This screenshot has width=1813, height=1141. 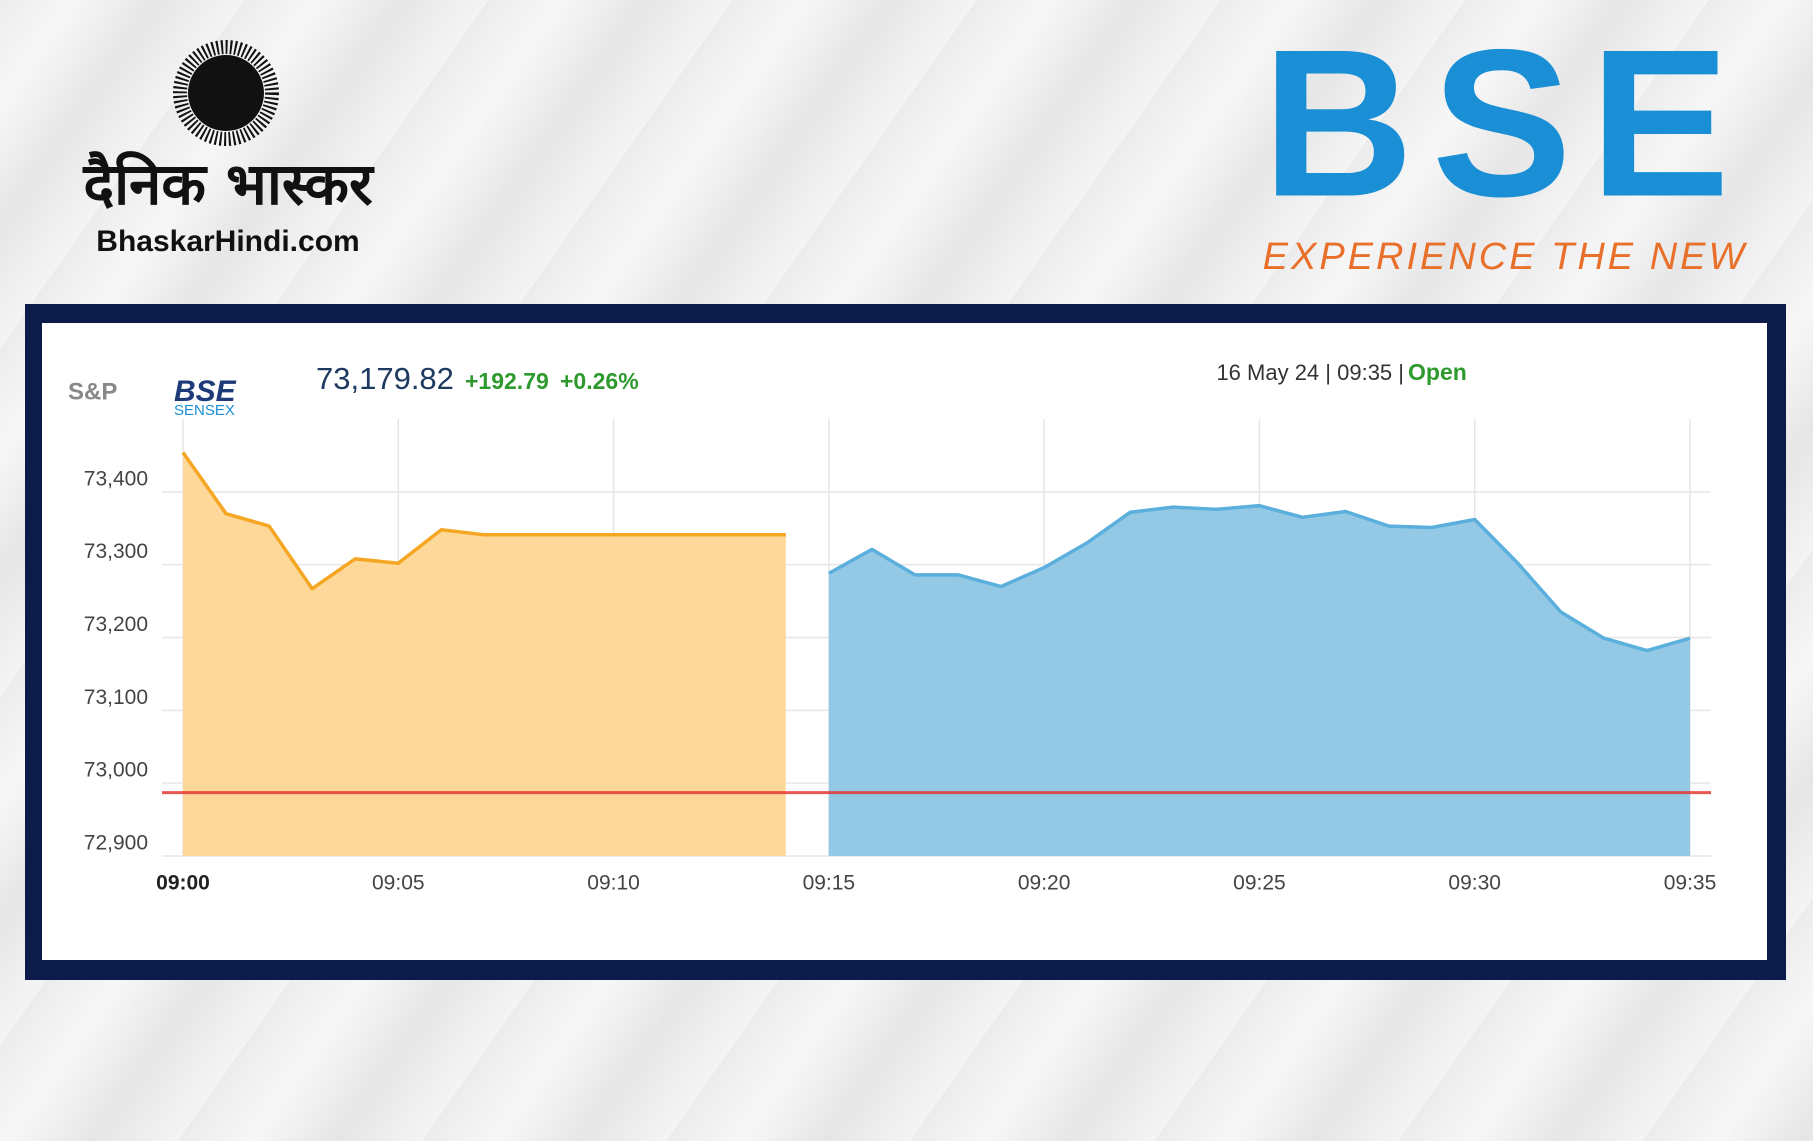 What do you see at coordinates (228, 149) in the screenshot?
I see `bhaskar-logo: दैनिक भास्कर BhaskarHindi.com` at bounding box center [228, 149].